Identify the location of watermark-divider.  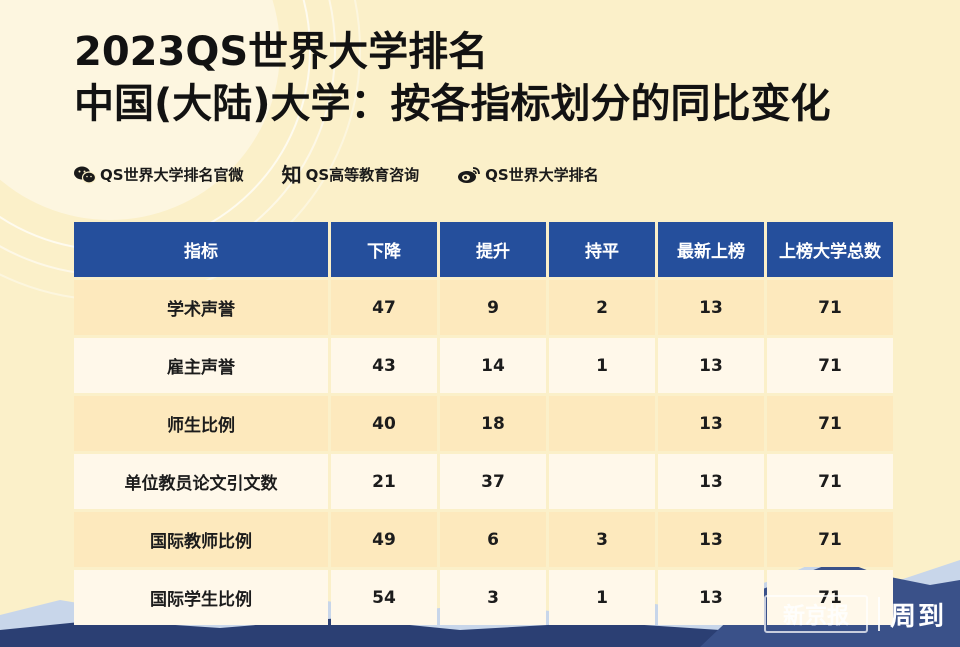
(878, 614).